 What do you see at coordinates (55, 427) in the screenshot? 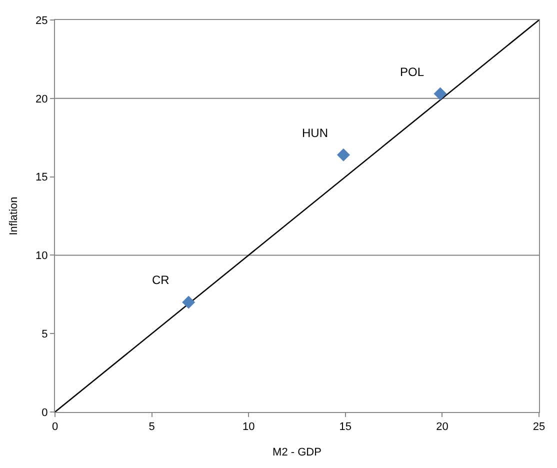
I see `x-tick-label: 0` at bounding box center [55, 427].